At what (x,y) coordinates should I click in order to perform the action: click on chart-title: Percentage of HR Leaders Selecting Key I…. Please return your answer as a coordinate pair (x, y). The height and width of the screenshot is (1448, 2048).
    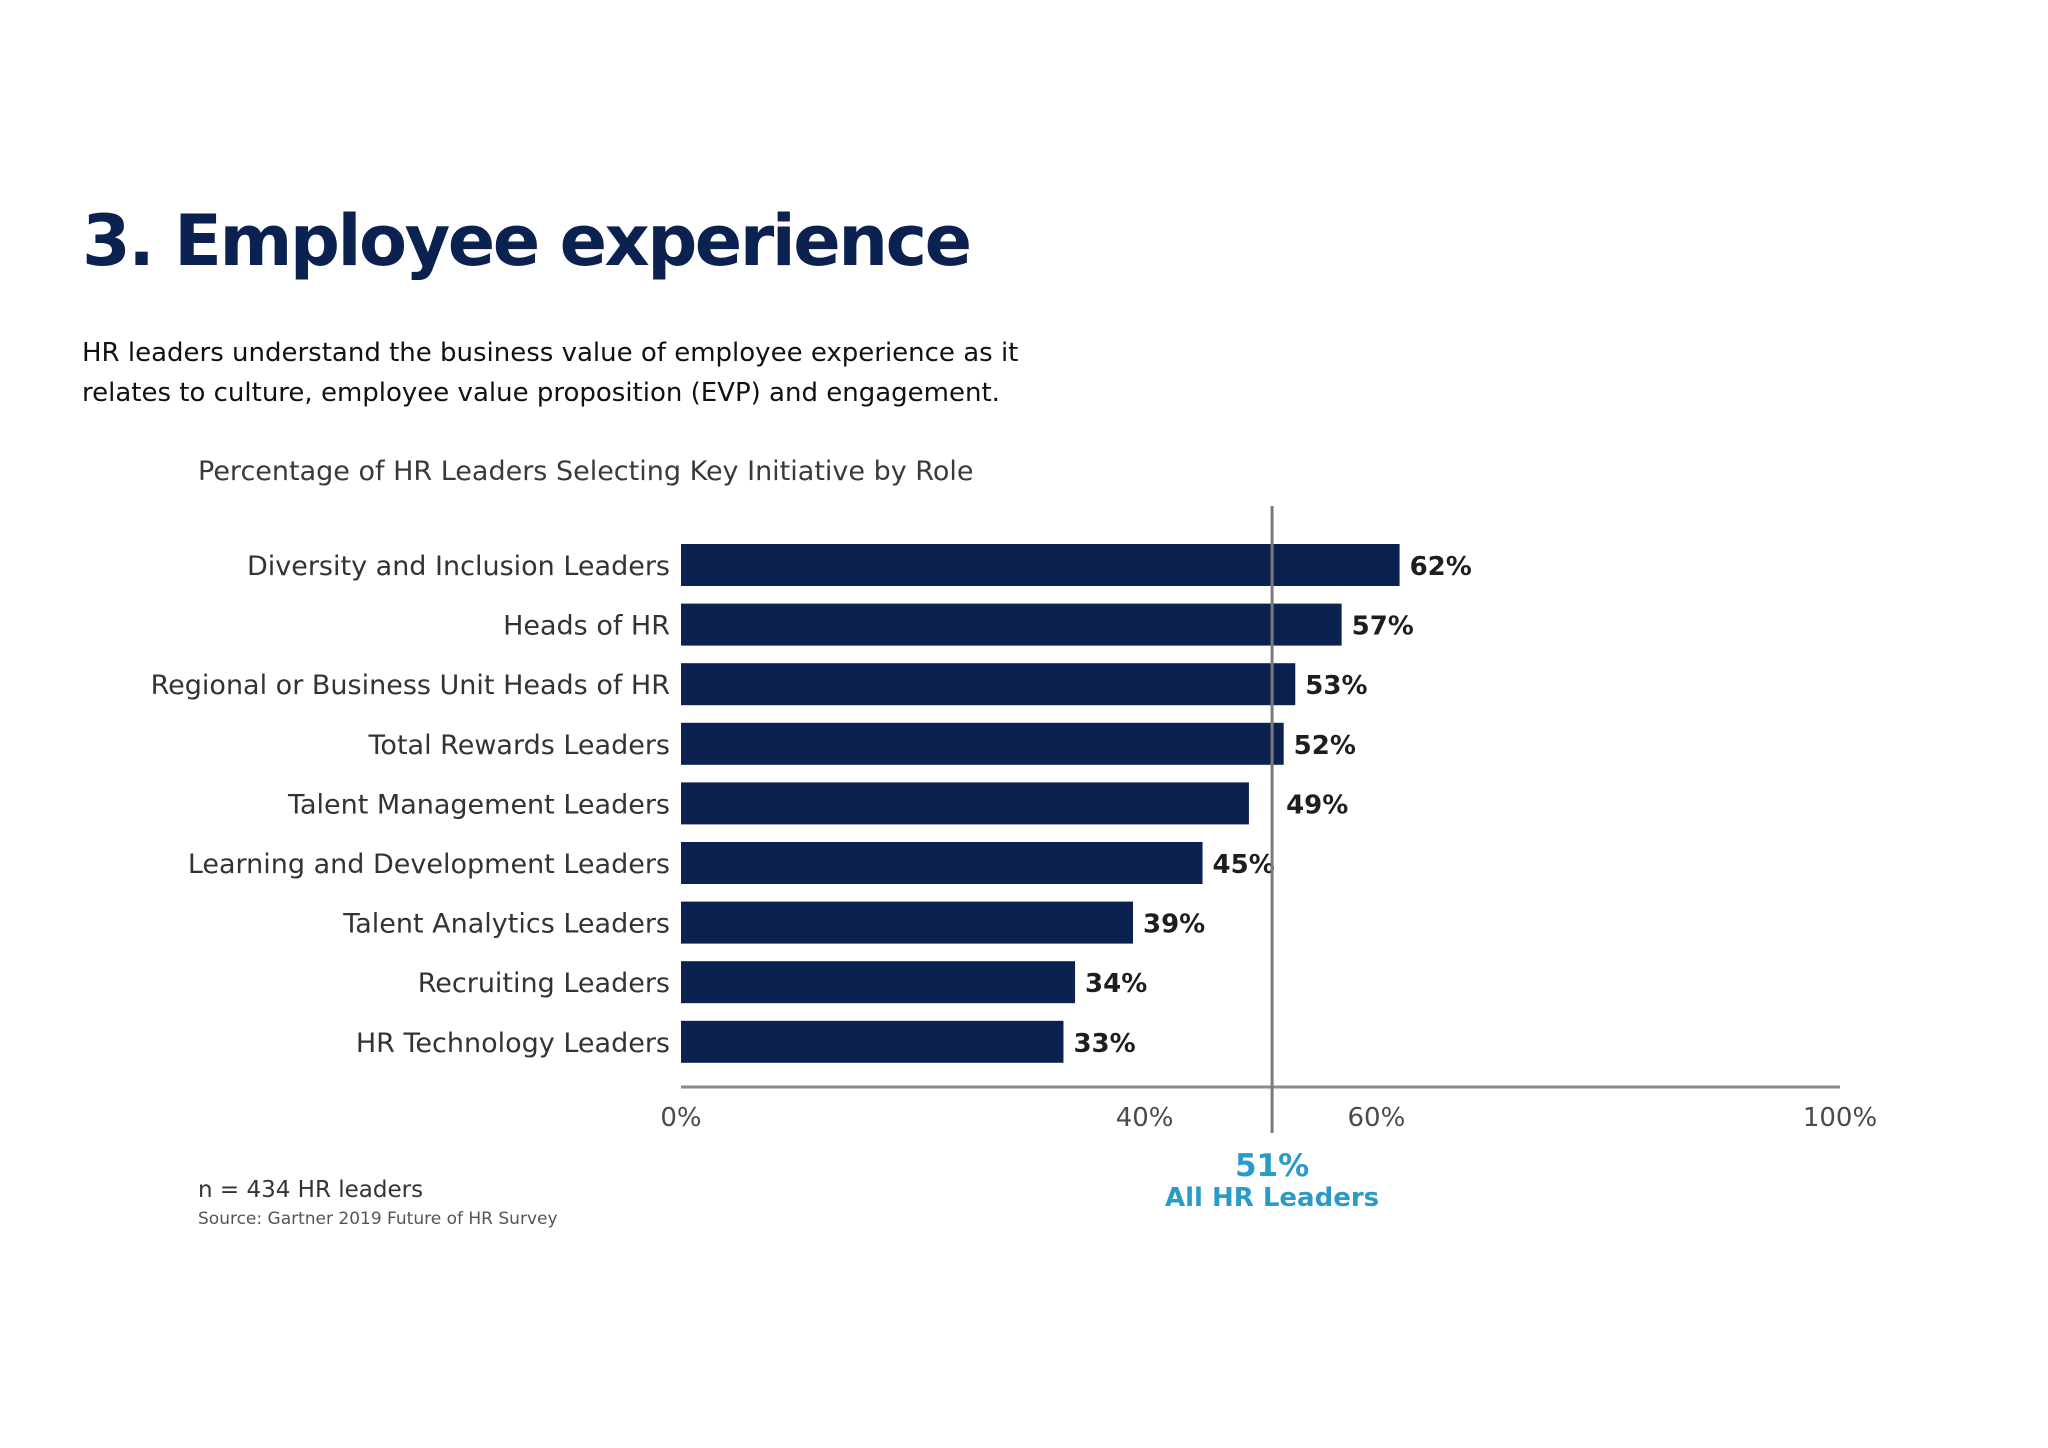
    Looking at the image, I should click on (585, 471).